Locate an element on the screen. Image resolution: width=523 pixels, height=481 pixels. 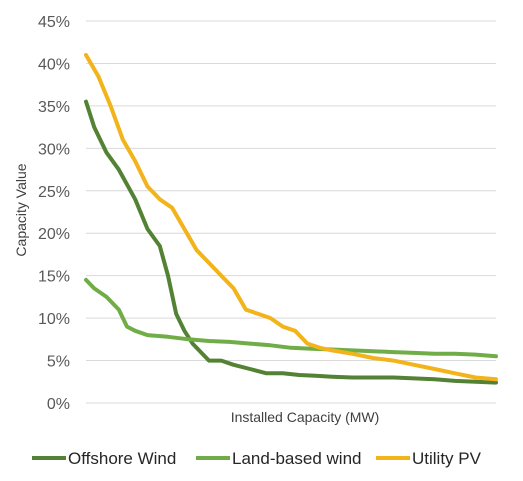
y-tick-label: 5% is located at coordinates (58, 362).